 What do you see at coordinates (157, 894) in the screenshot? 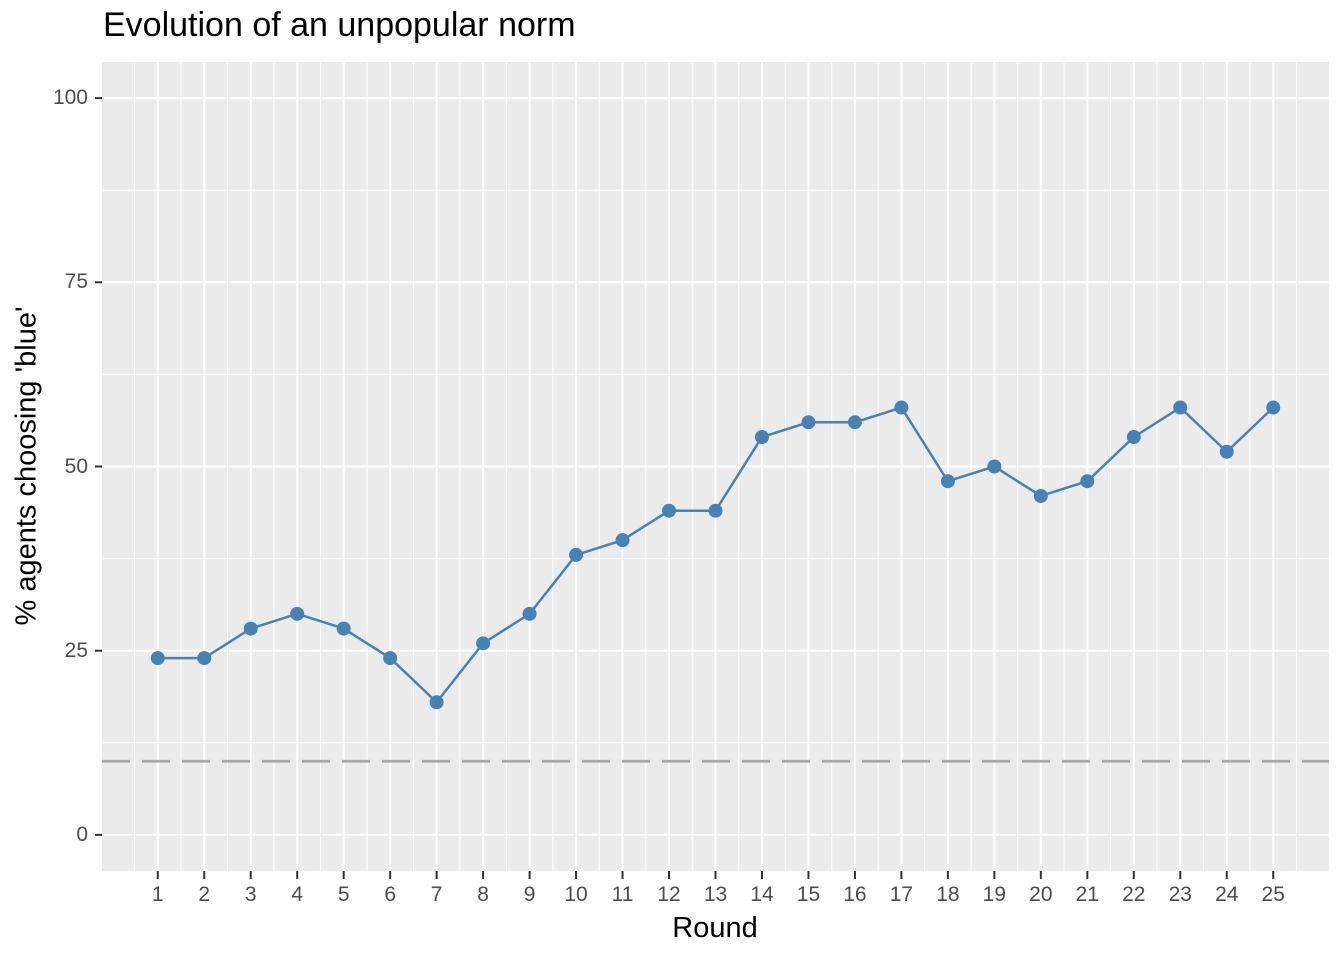
I see `x-tick-label: 1` at bounding box center [157, 894].